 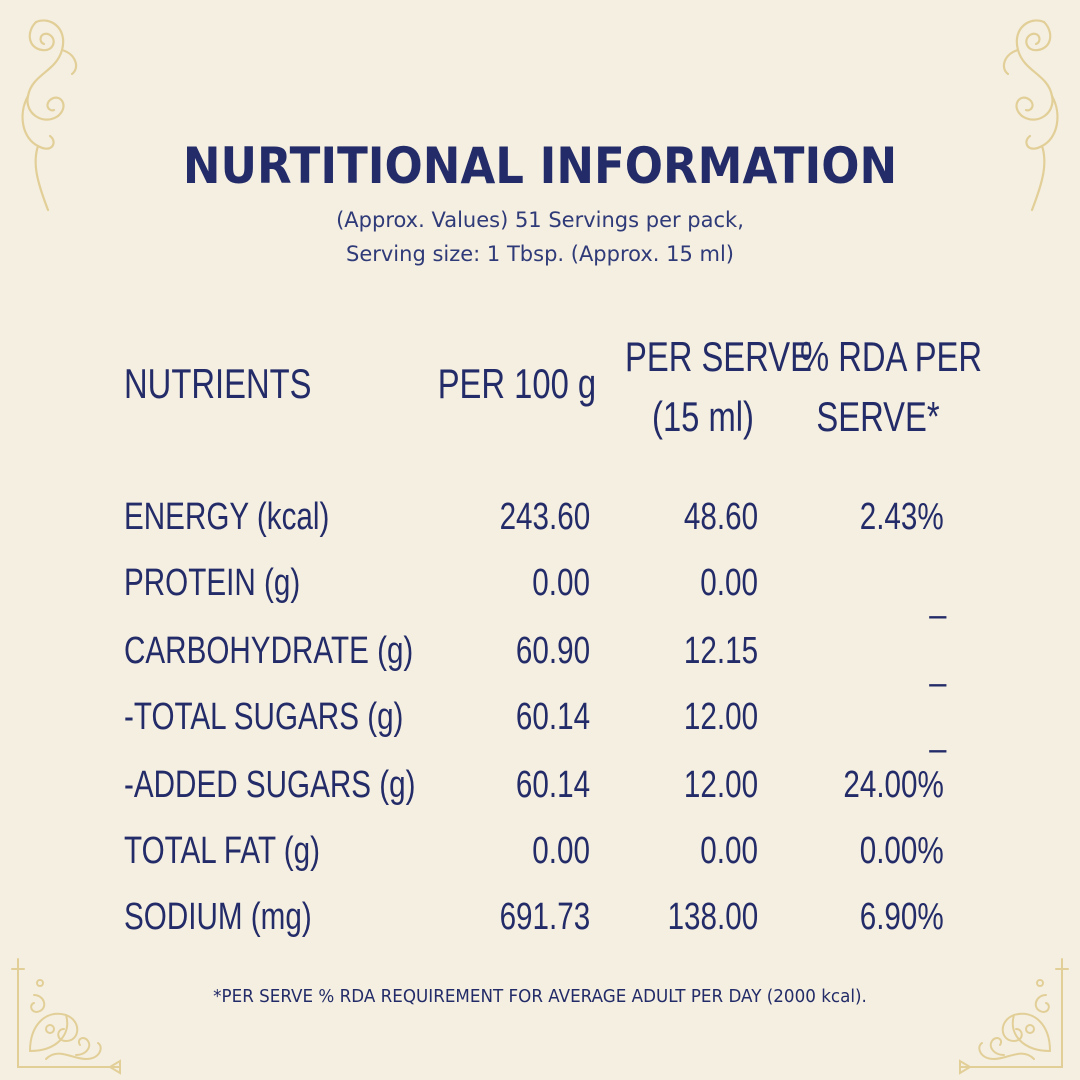 I want to click on header-per-100g: PER 100 g, so click(x=516, y=383).